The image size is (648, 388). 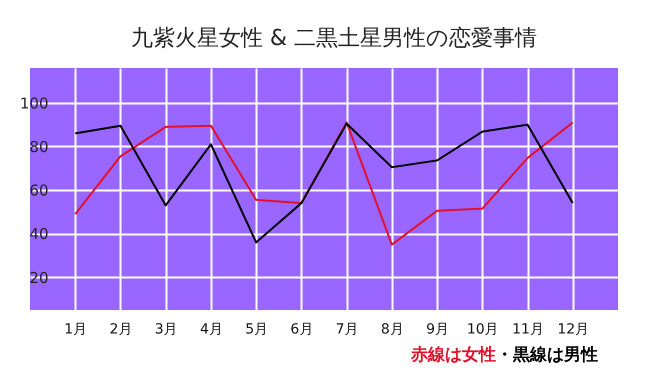 What do you see at coordinates (453, 355) in the screenshot?
I see `text: 赤線は女性` at bounding box center [453, 355].